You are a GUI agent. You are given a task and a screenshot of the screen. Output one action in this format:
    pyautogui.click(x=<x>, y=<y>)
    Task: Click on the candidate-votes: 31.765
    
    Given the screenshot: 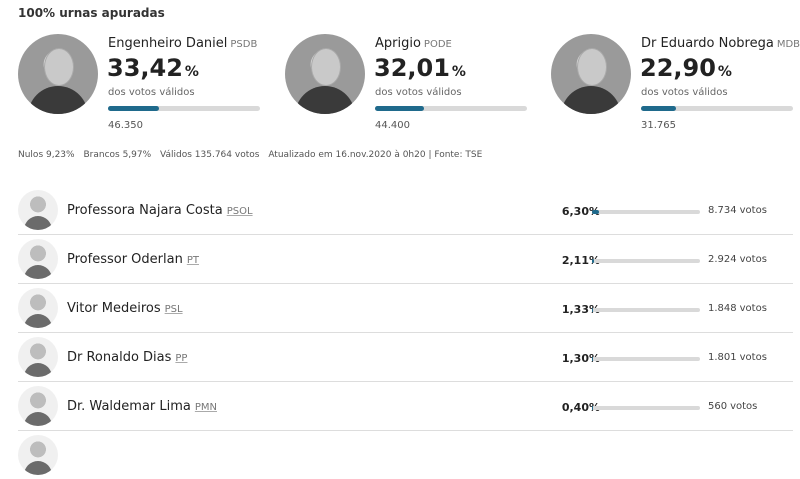 What is the action you would take?
    pyautogui.click(x=658, y=125)
    